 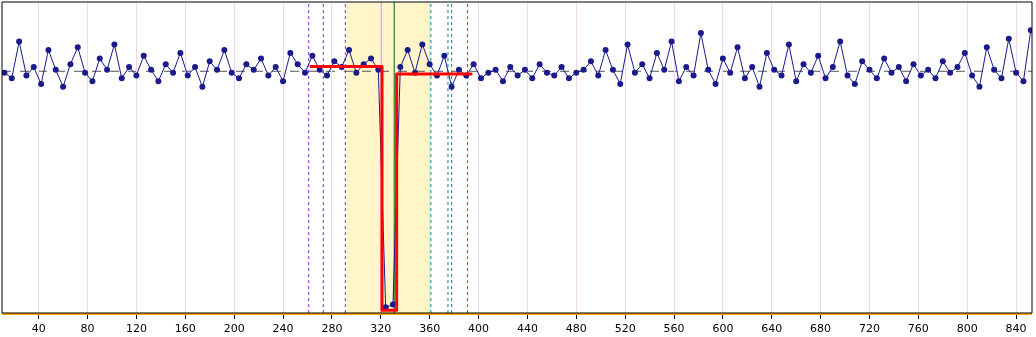 What do you see at coordinates (869, 329) in the screenshot?
I see `x-tick-label: 720` at bounding box center [869, 329].